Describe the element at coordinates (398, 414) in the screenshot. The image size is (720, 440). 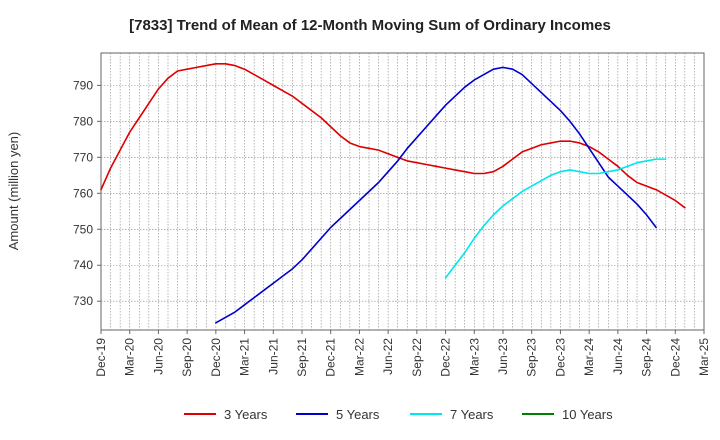
I see `legend: 3 Years 5 Years 7 Years 10 Years` at that location.